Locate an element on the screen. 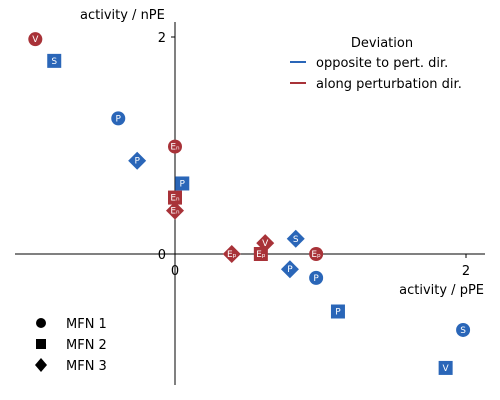  legend-circle-marker is located at coordinates (41, 323).